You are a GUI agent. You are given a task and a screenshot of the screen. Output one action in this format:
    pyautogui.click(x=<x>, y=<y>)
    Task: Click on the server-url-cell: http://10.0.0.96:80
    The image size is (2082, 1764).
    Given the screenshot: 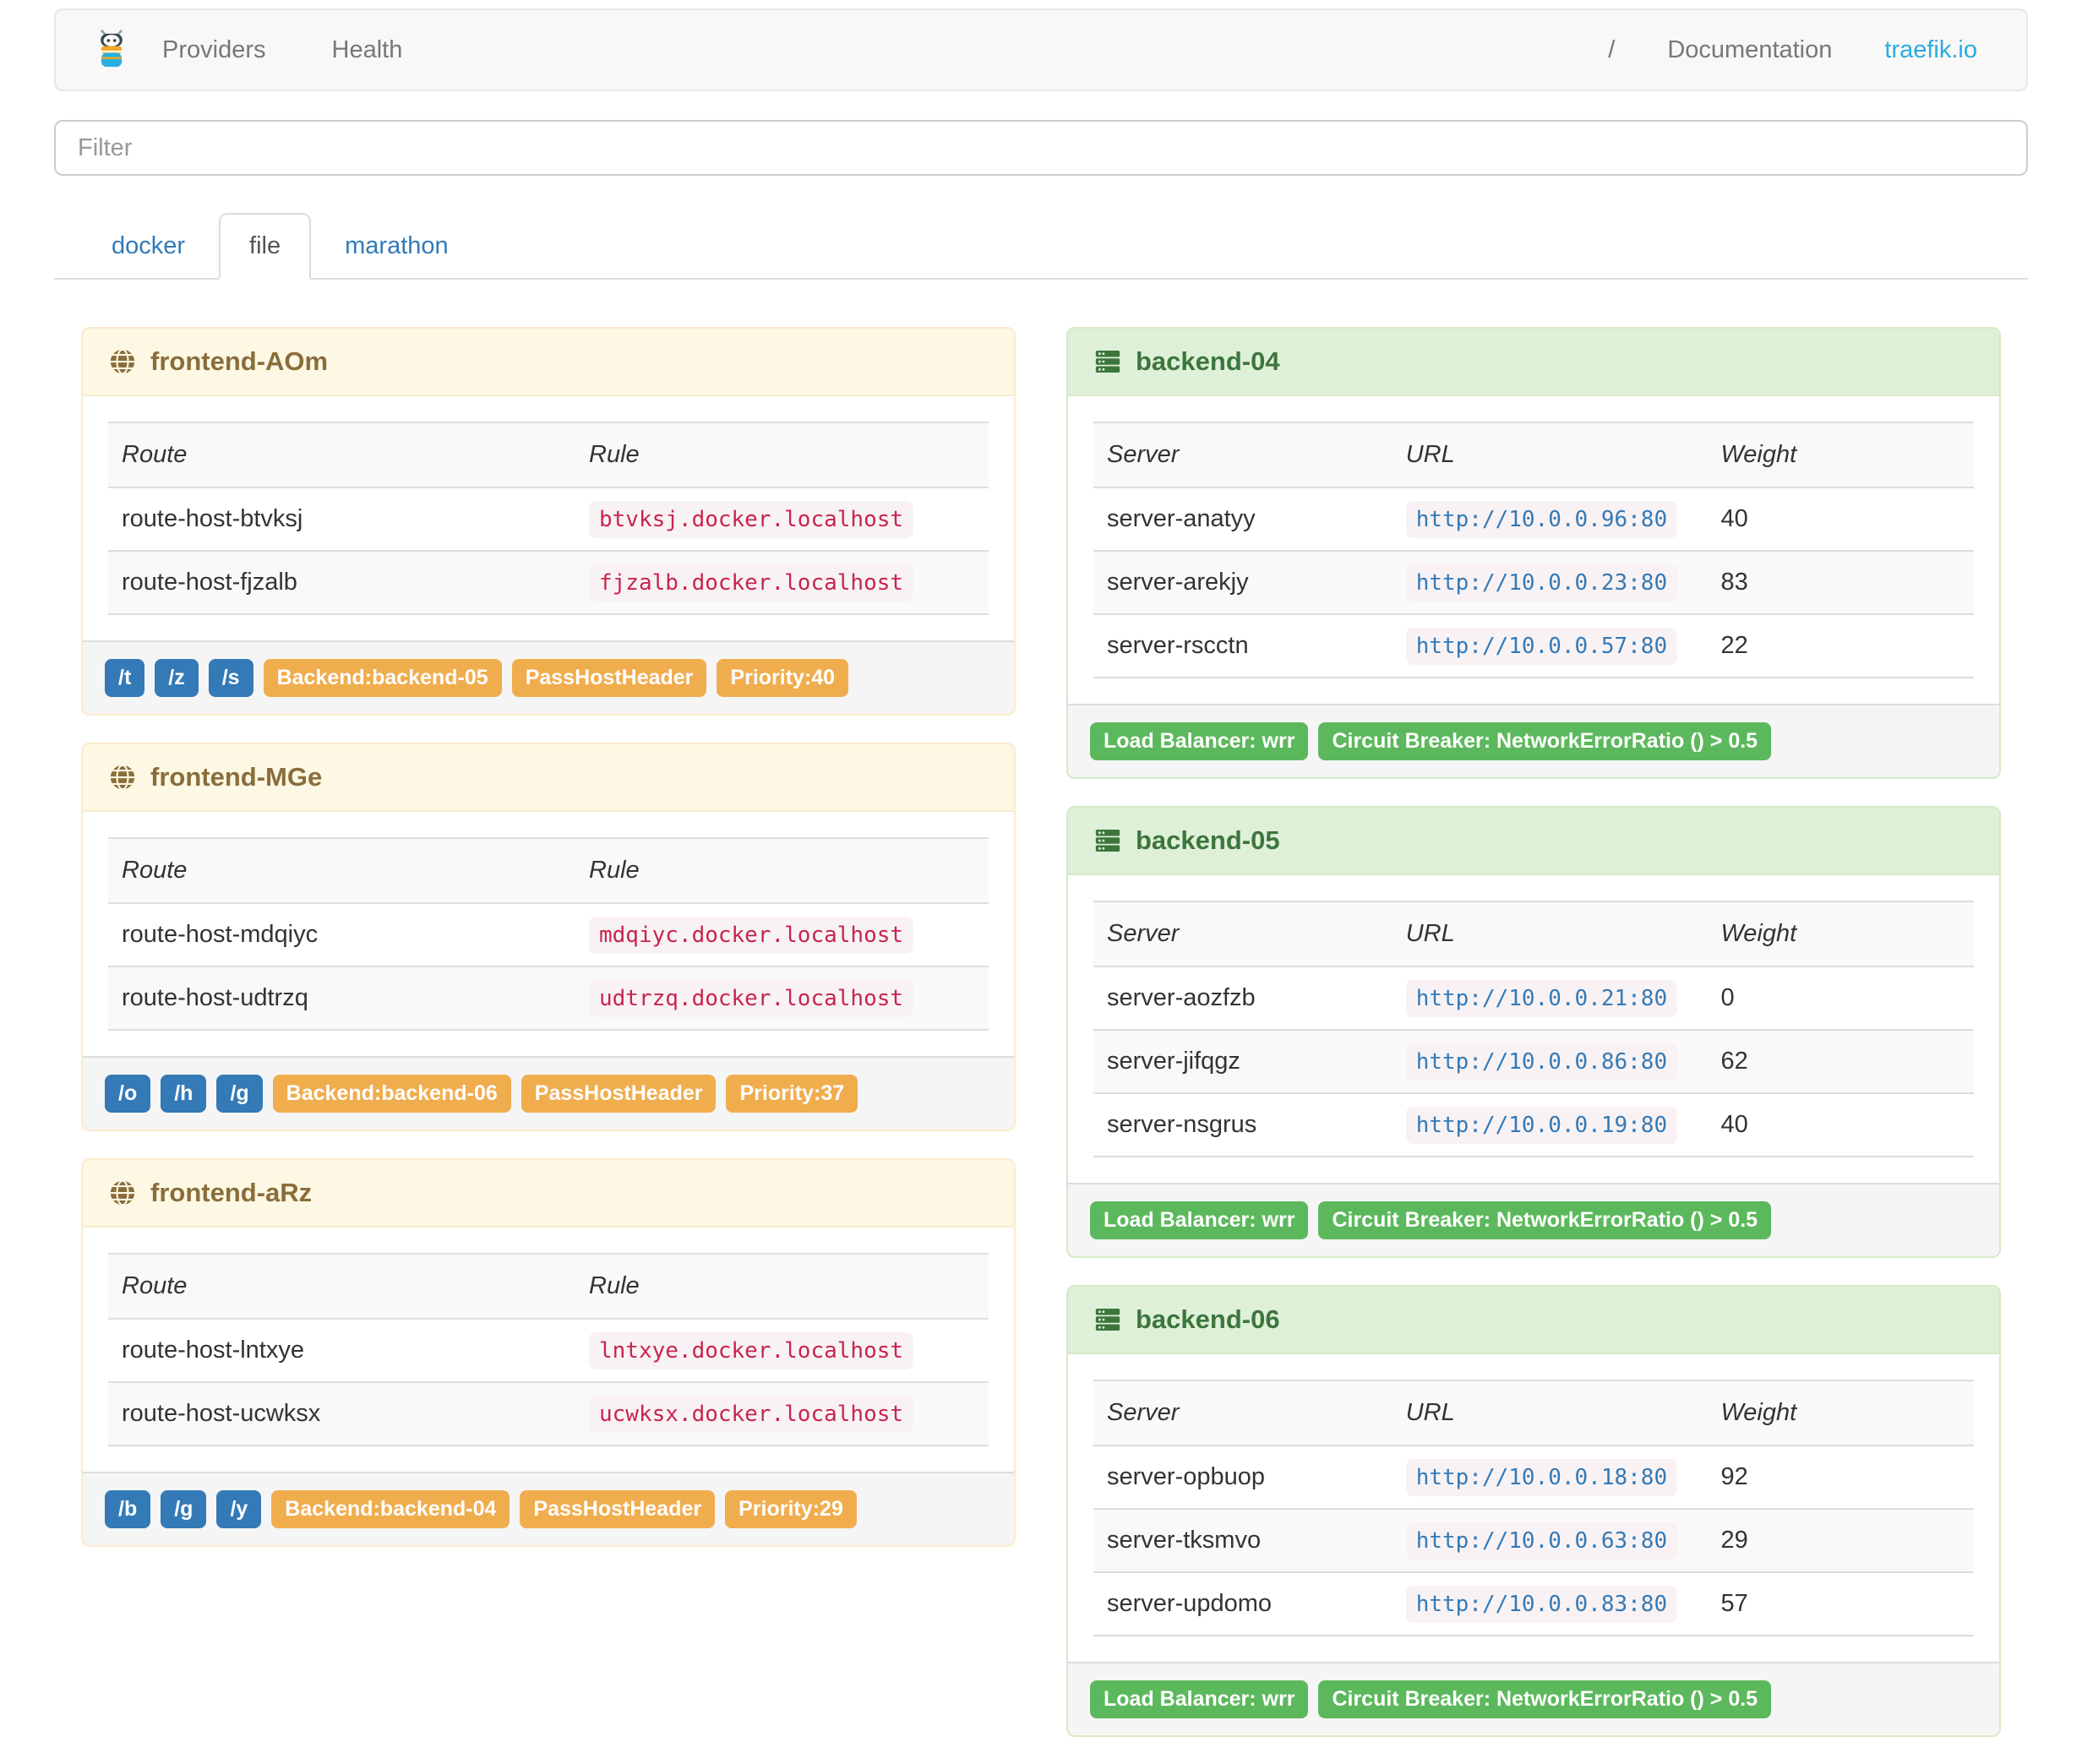 What is the action you would take?
    pyautogui.click(x=1550, y=519)
    